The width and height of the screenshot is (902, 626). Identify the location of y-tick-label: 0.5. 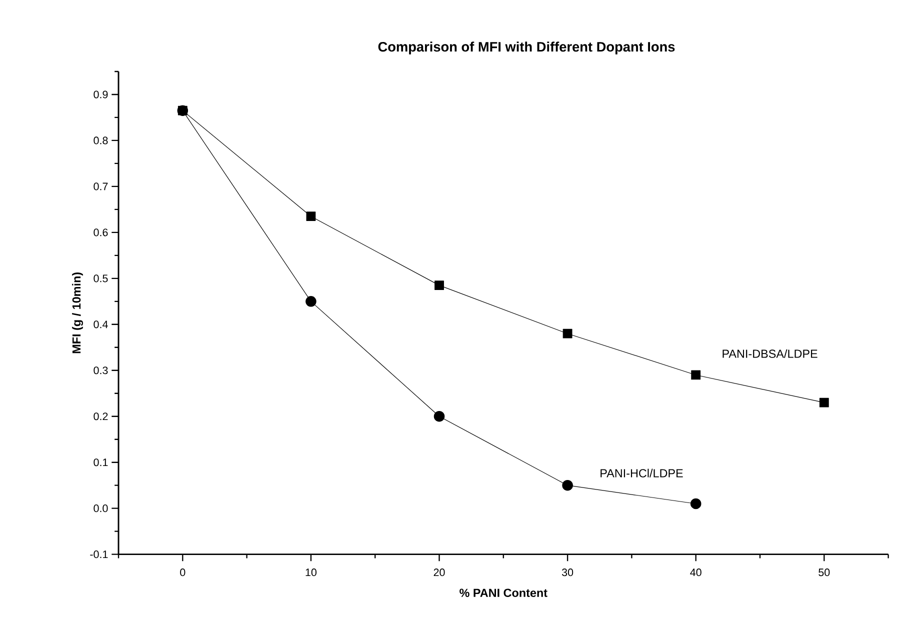
(101, 278).